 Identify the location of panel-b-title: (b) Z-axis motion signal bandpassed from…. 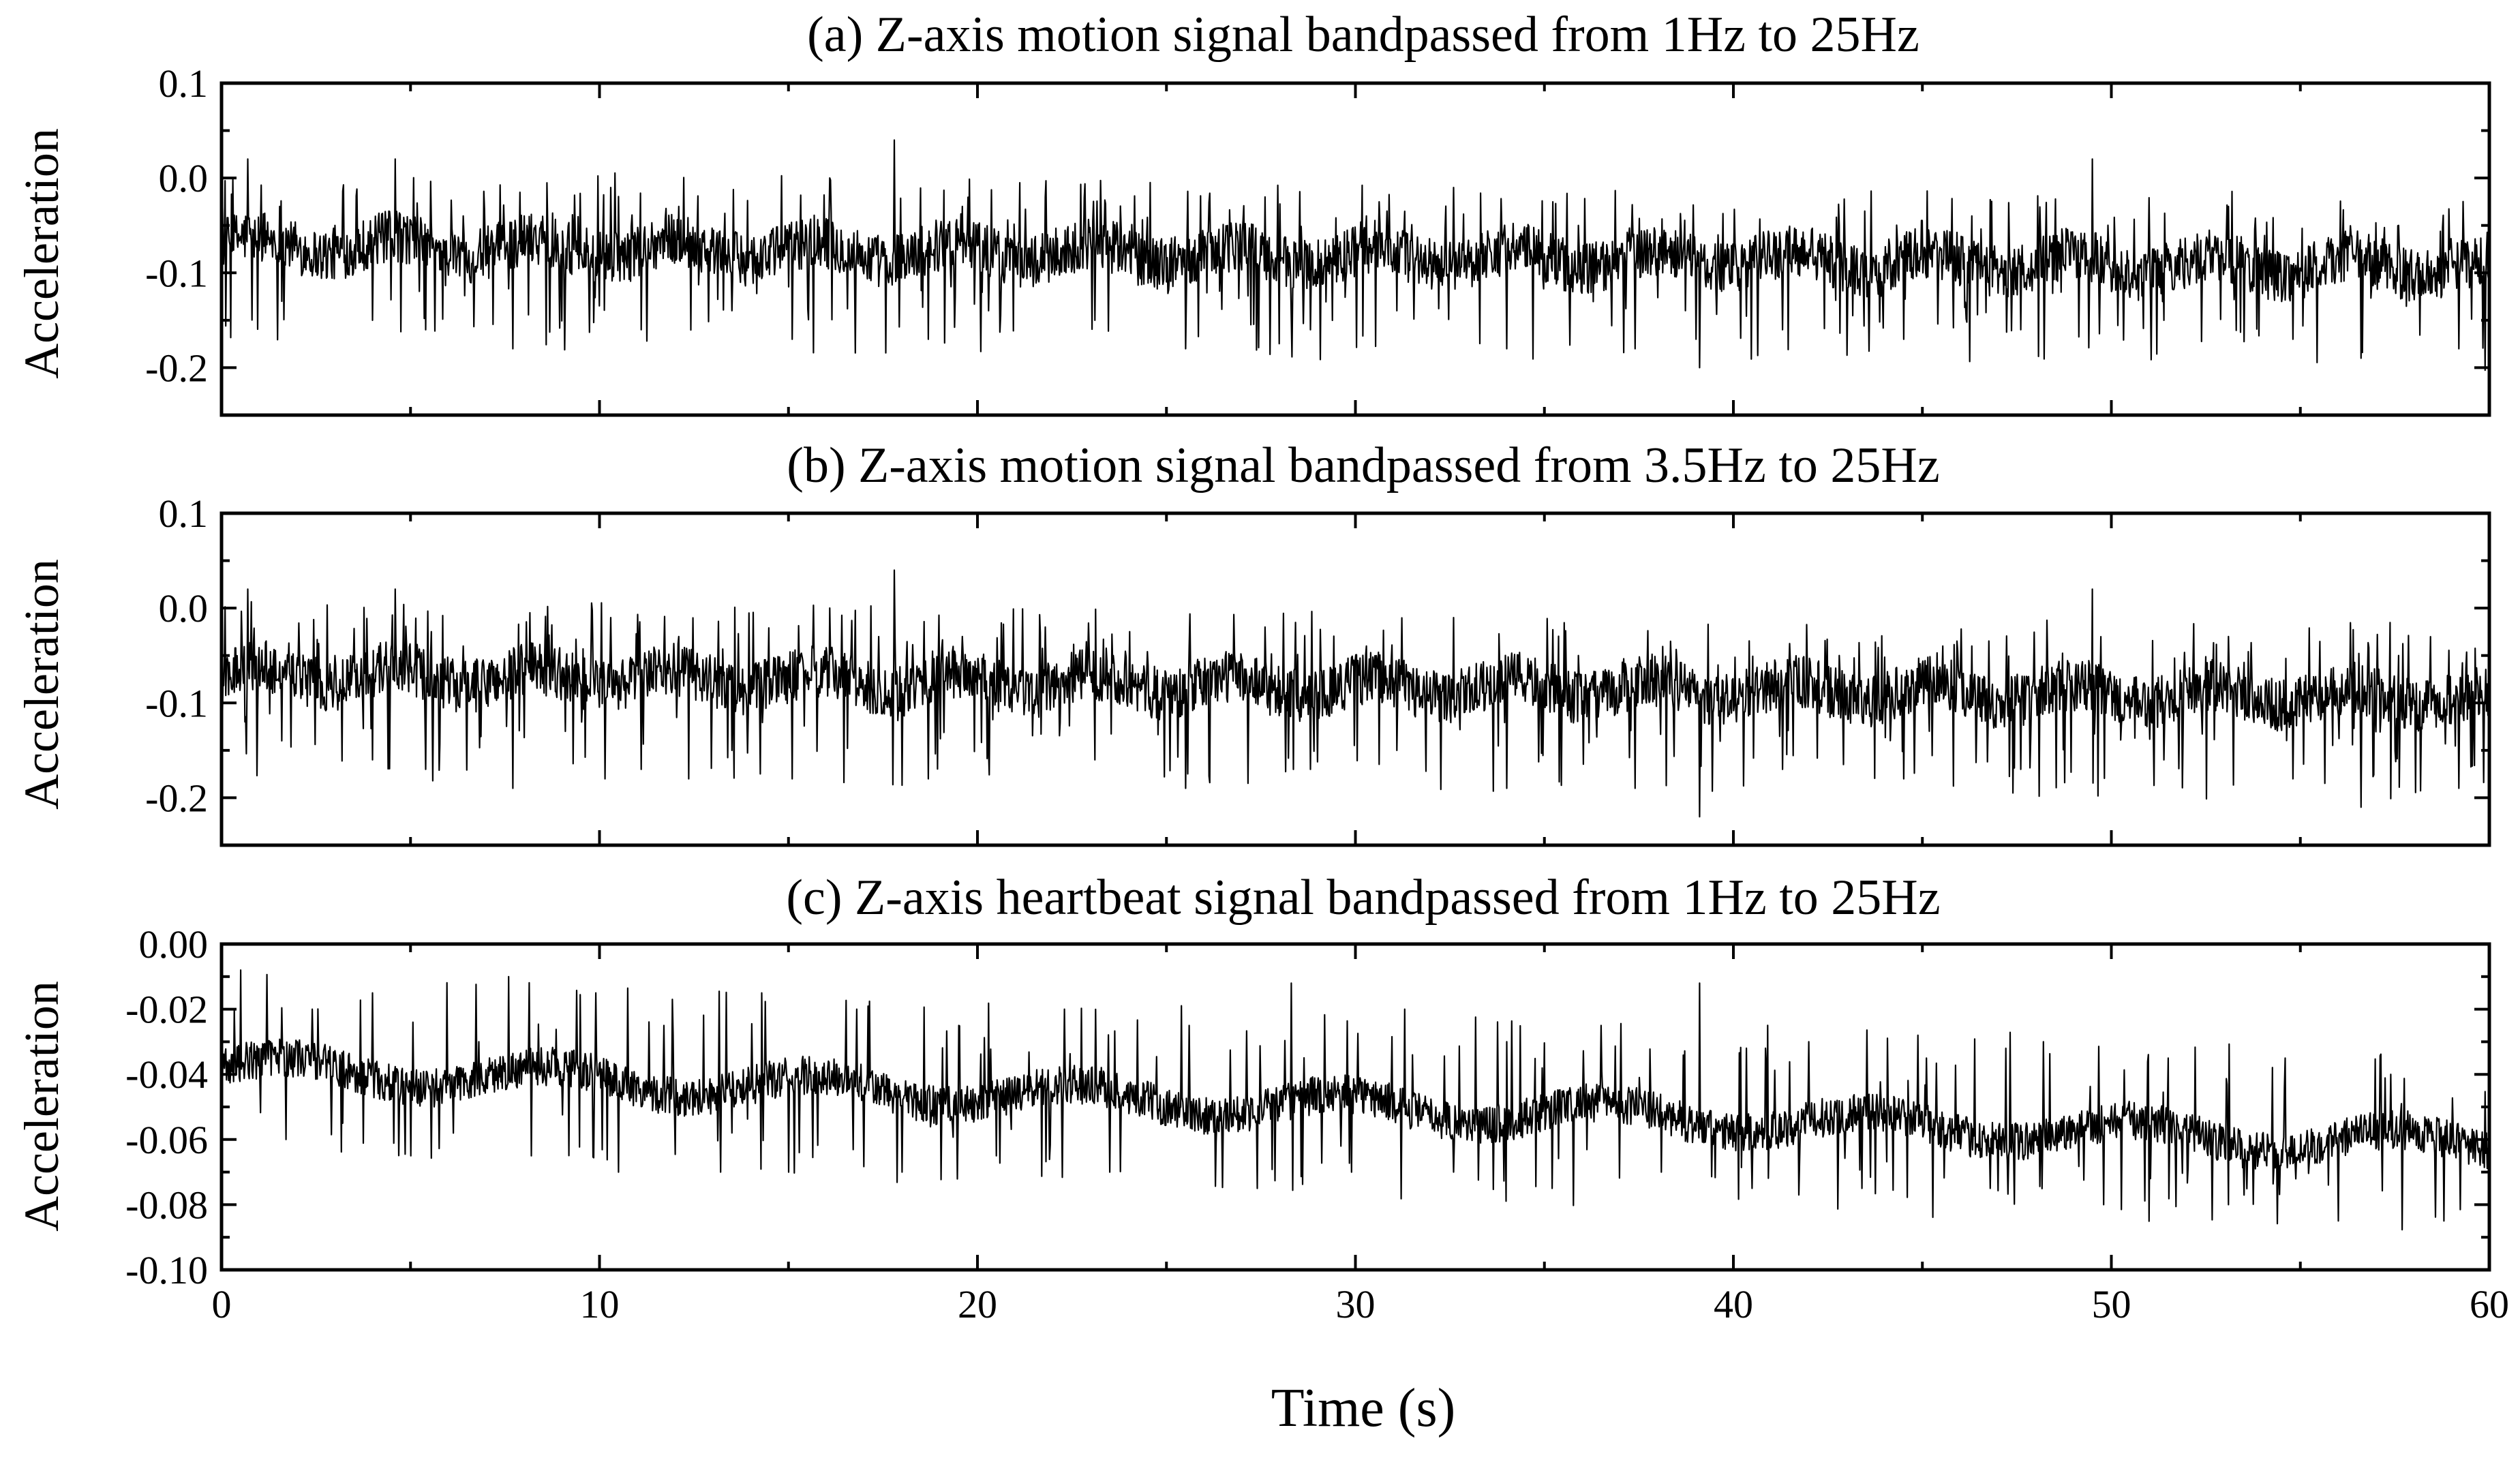
(1363, 465).